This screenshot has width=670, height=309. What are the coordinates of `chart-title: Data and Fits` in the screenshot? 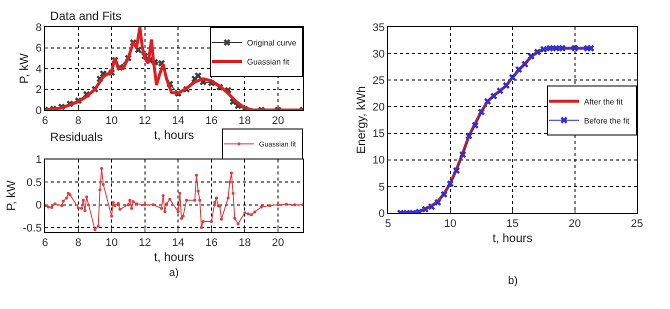 It's located at (86, 16).